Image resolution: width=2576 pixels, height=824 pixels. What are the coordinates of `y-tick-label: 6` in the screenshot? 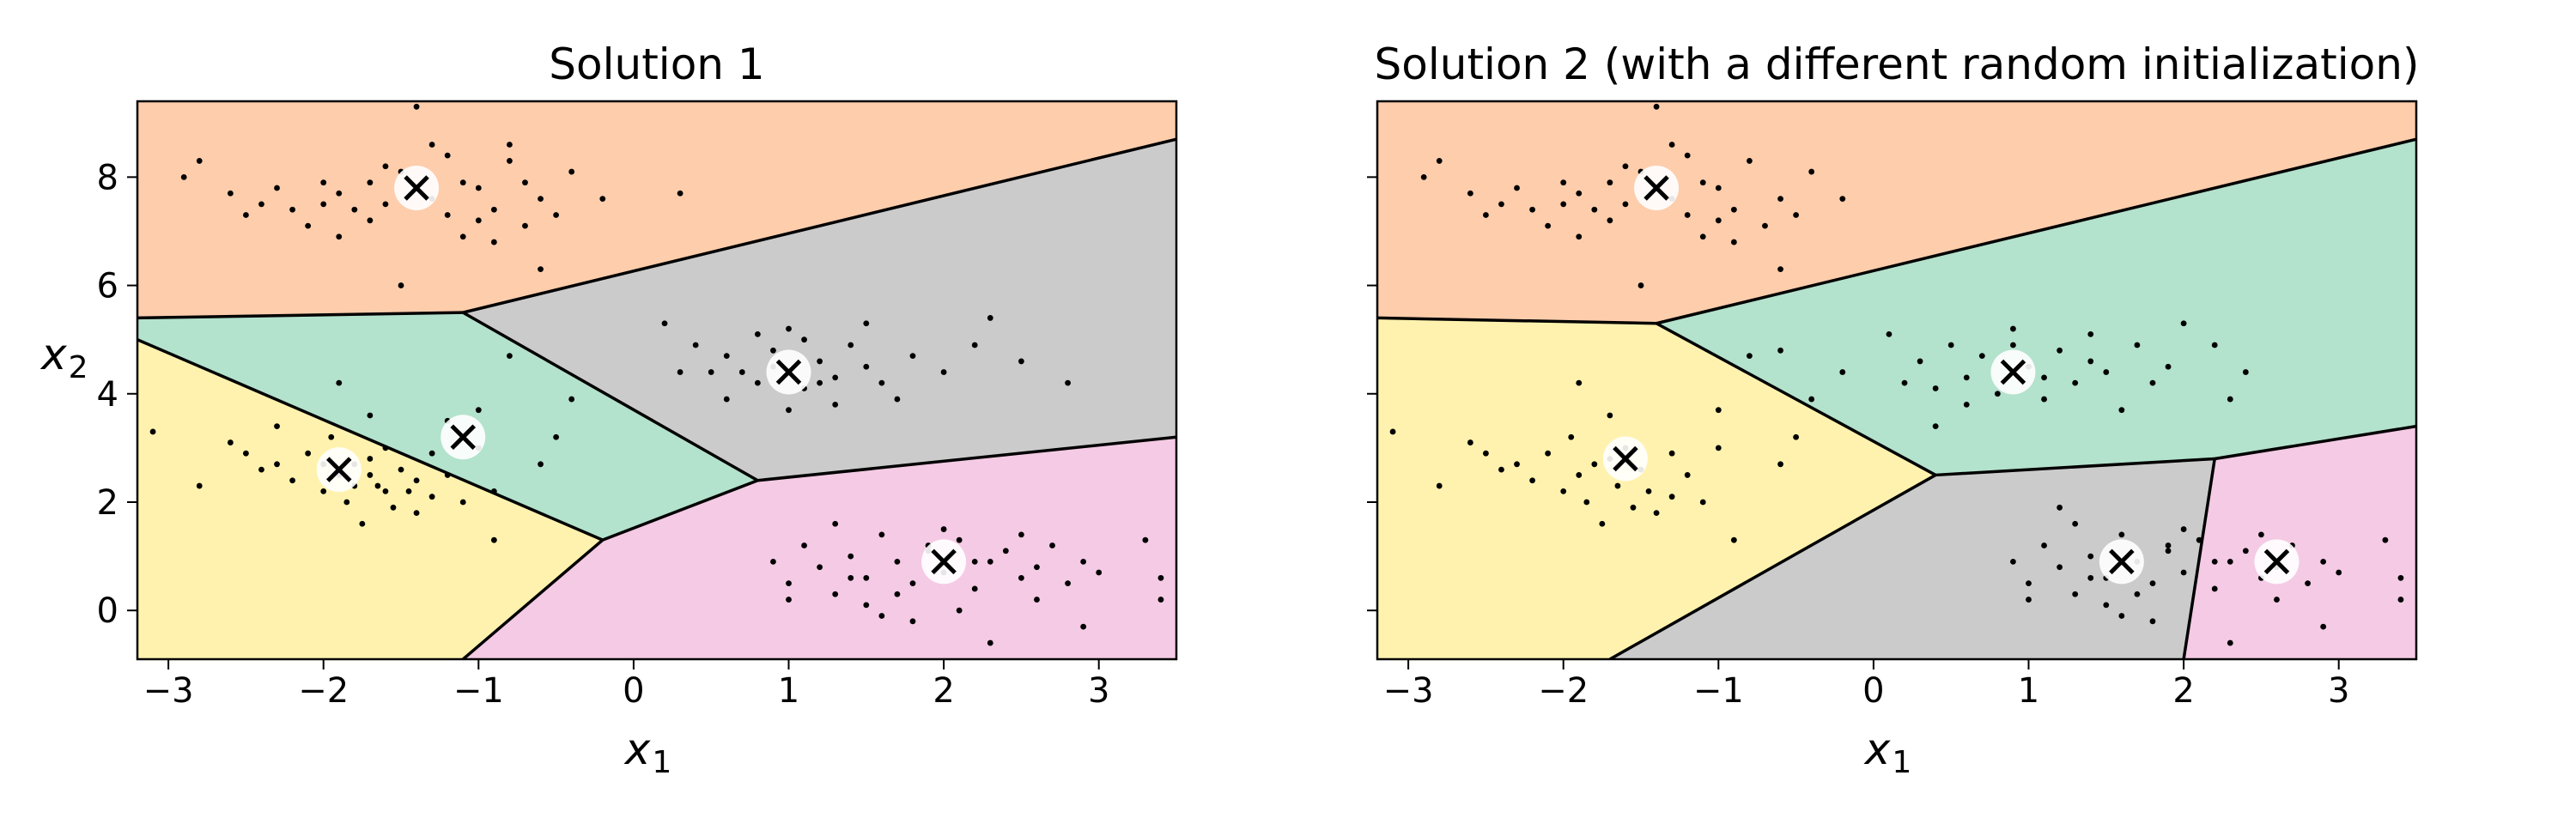 It's located at (107, 286).